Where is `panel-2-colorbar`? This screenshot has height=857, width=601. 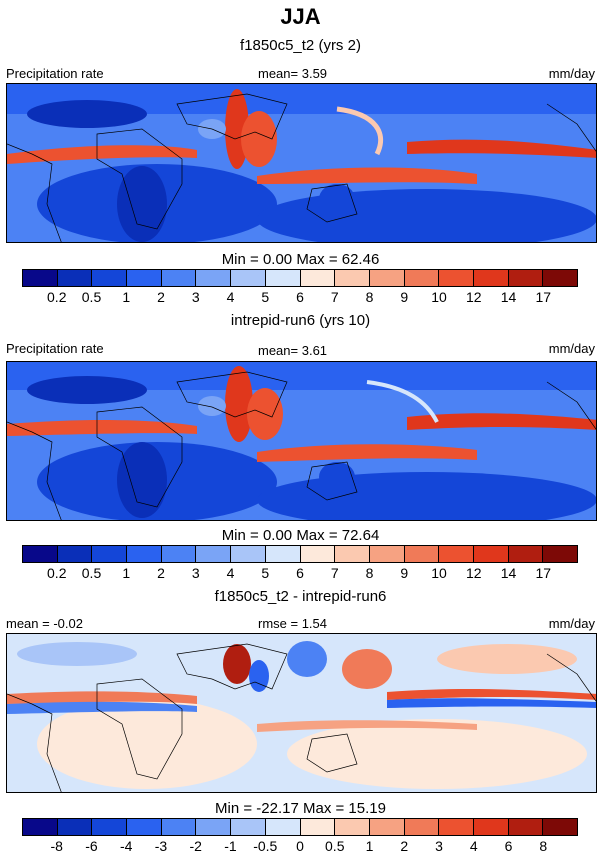 panel-2-colorbar is located at coordinates (300, 554).